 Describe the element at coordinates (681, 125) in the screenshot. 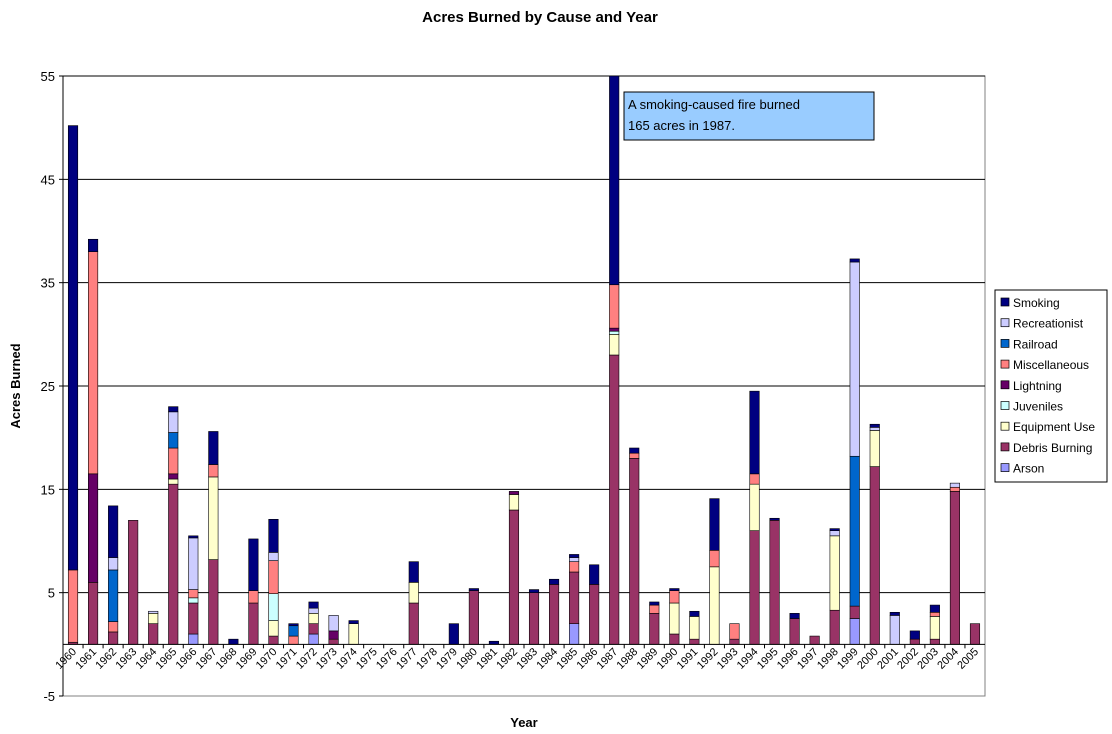

I see `annotation-line-2: 165 acres in 1987.` at that location.